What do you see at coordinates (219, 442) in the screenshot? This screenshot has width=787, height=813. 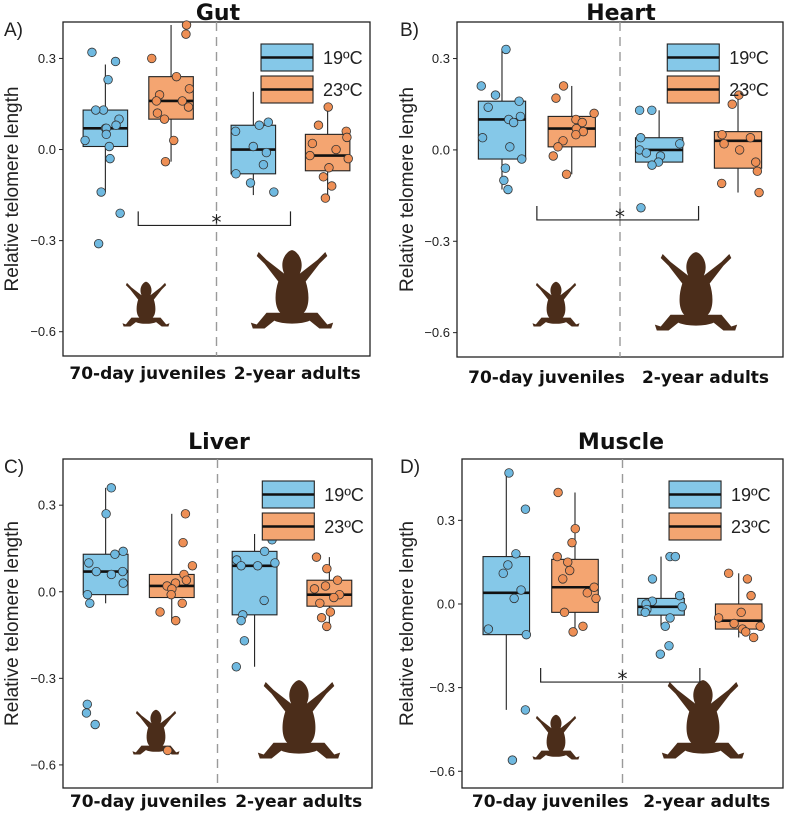 I see `panel-title: Liver` at bounding box center [219, 442].